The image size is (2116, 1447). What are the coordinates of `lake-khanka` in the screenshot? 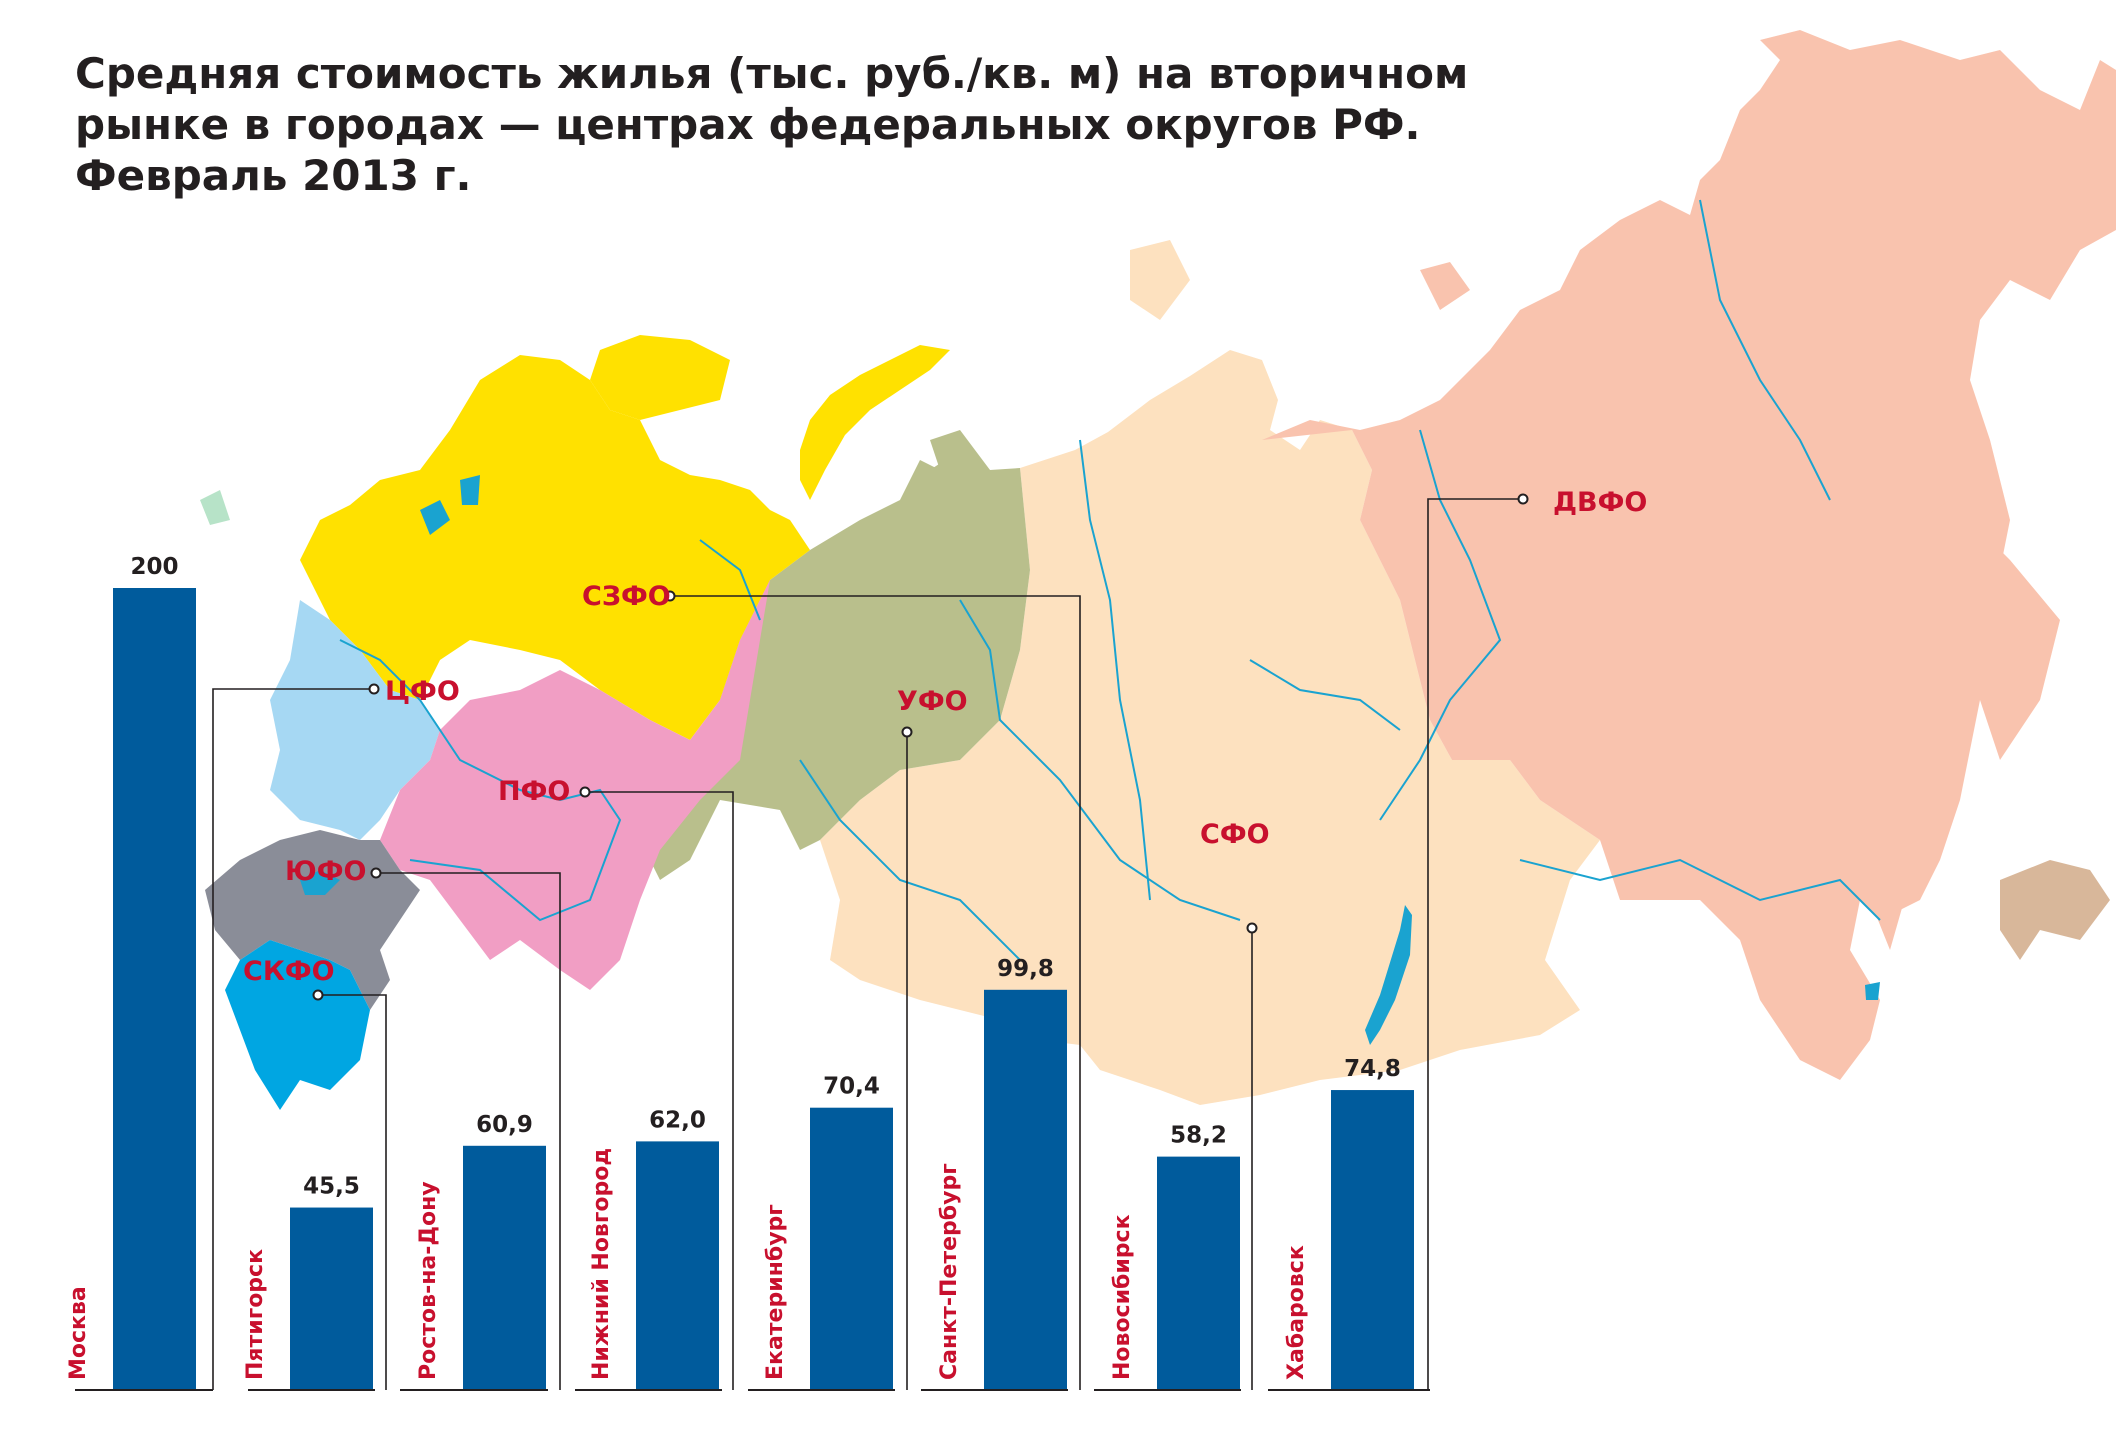 It's located at (1872, 991).